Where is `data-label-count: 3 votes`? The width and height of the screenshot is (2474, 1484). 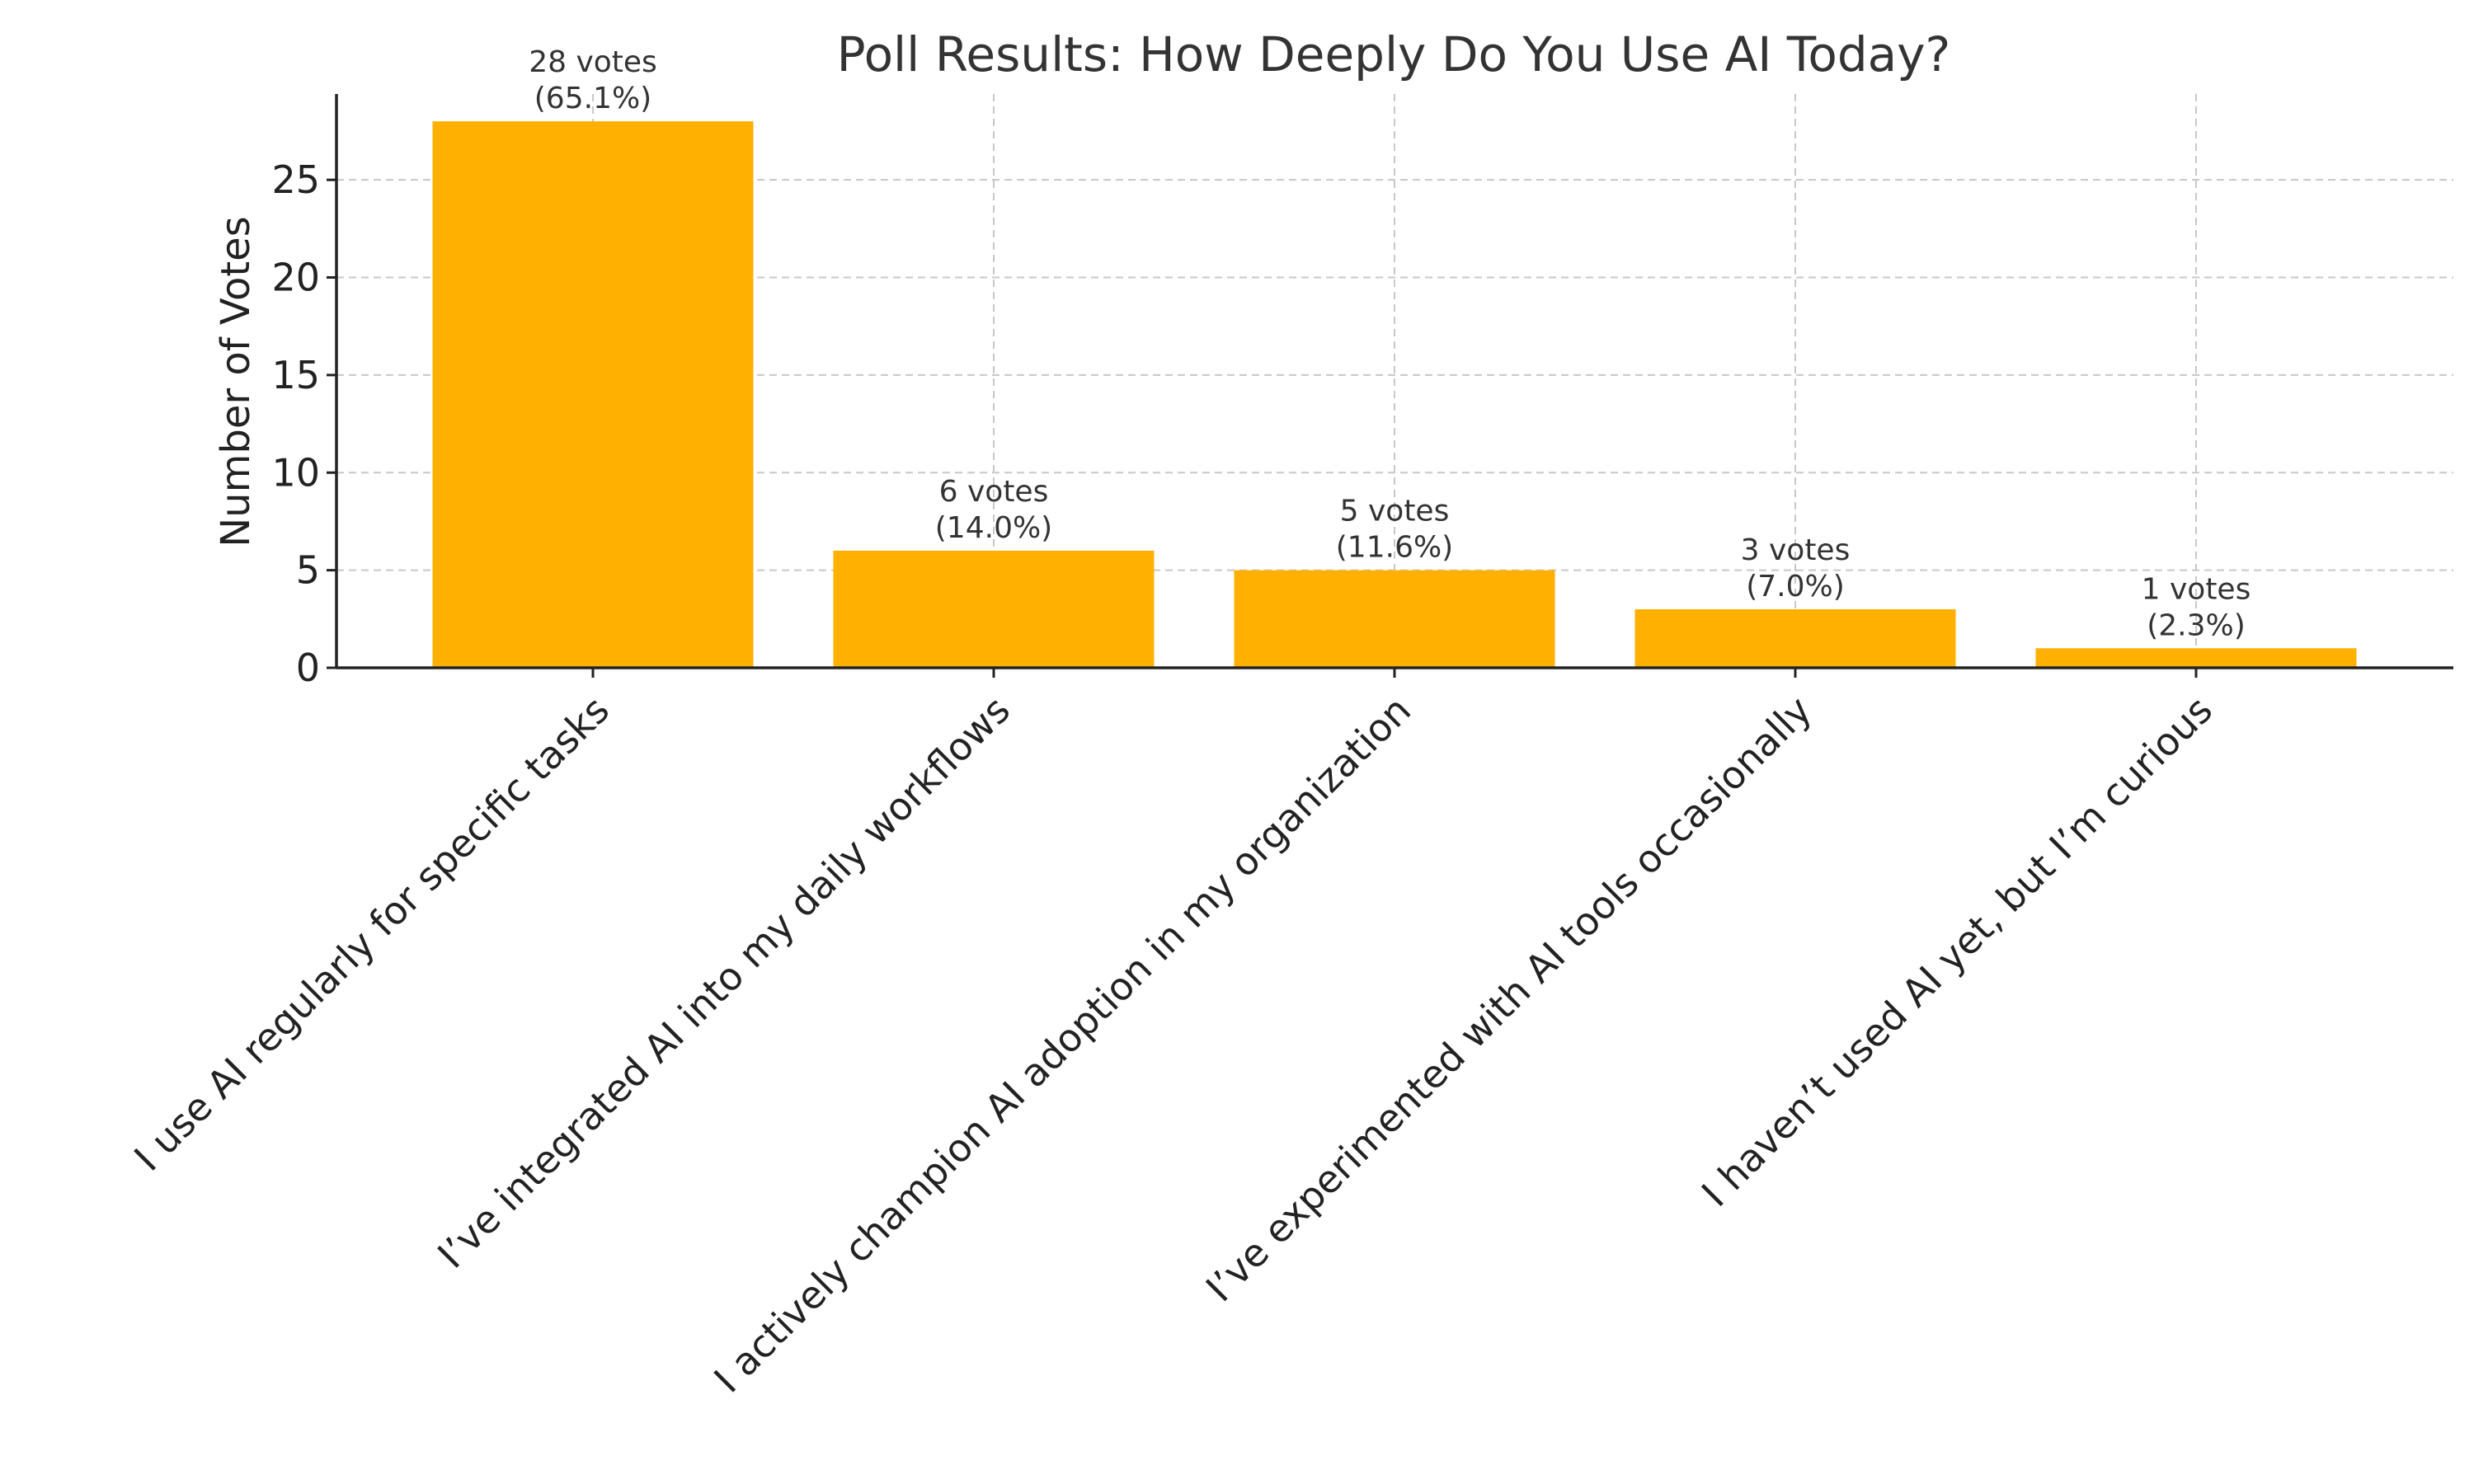 data-label-count: 3 votes is located at coordinates (1796, 550).